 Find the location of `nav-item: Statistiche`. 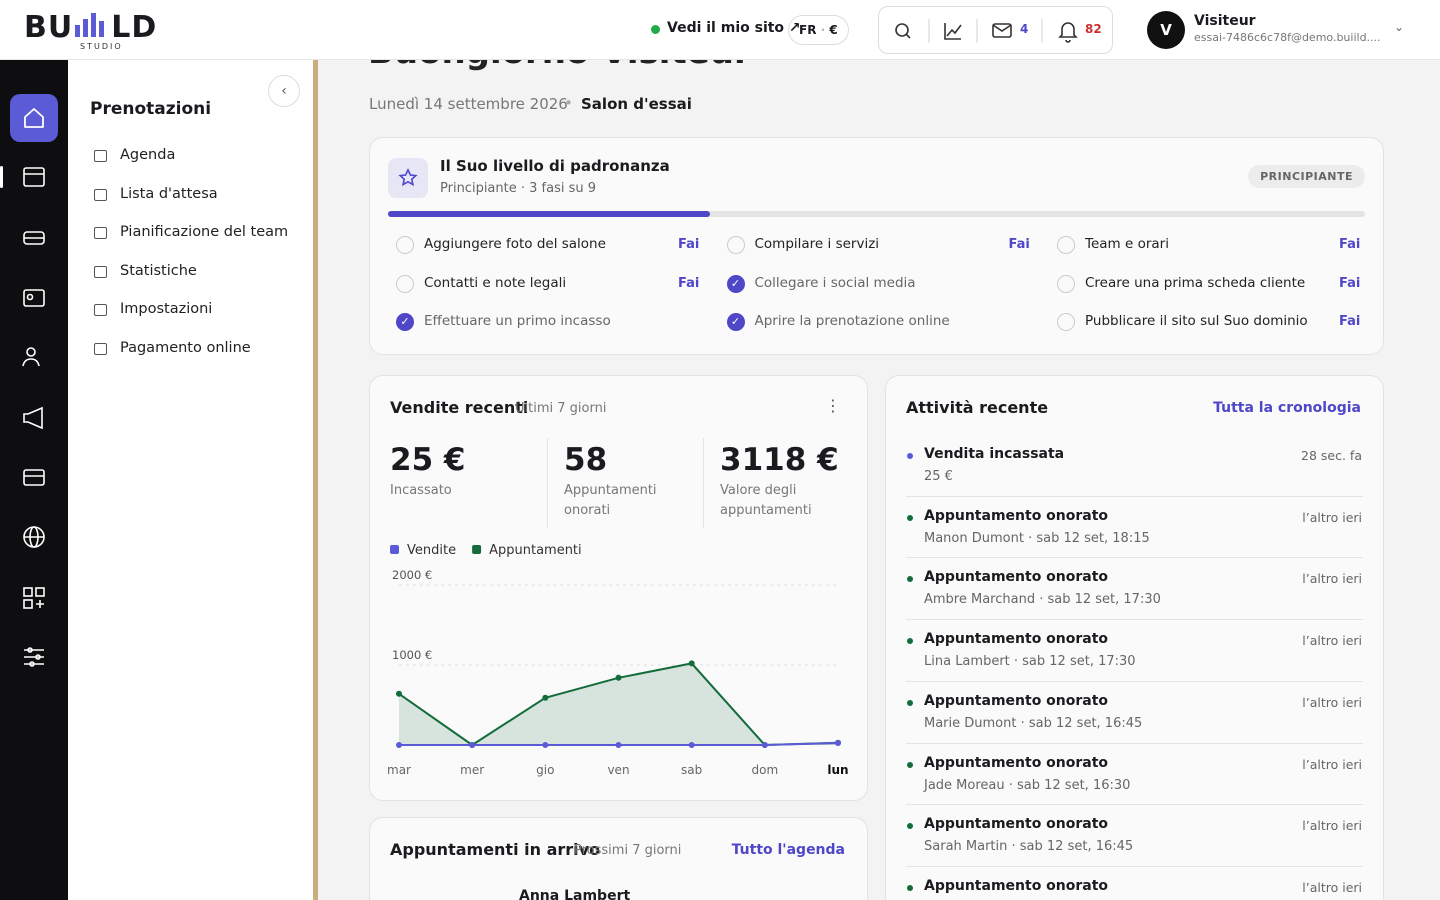

nav-item: Statistiche is located at coordinates (158, 270).